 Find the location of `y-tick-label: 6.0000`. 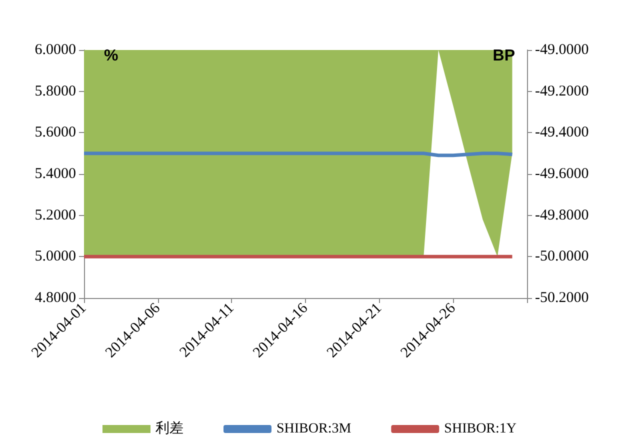

y-tick-label: 6.0000 is located at coordinates (55, 50).